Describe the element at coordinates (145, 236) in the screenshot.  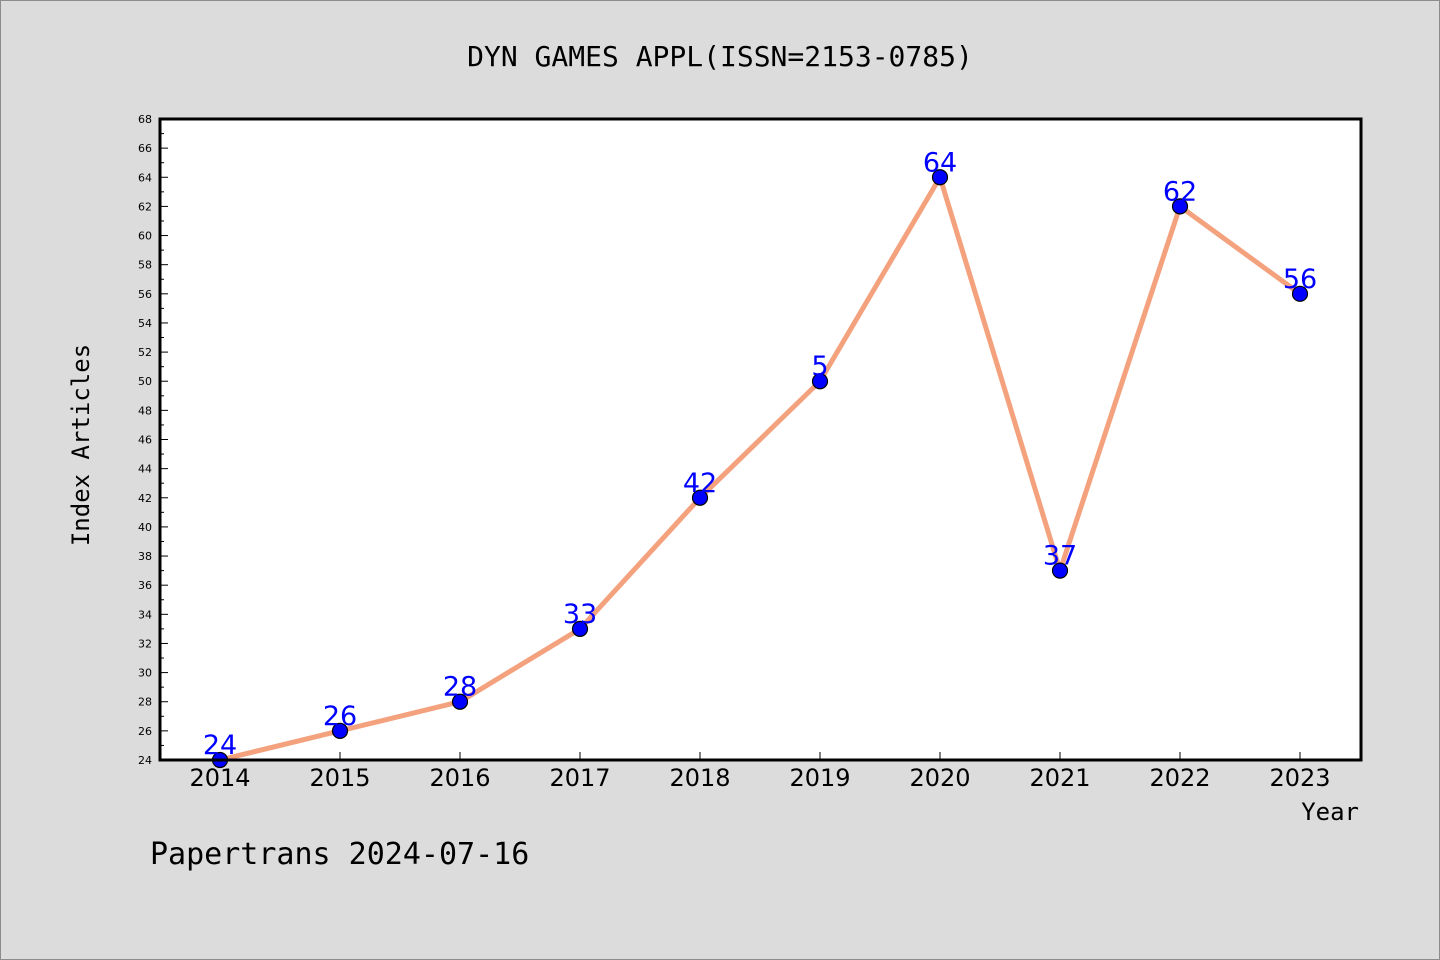
I see `y-tick-label: 60` at that location.